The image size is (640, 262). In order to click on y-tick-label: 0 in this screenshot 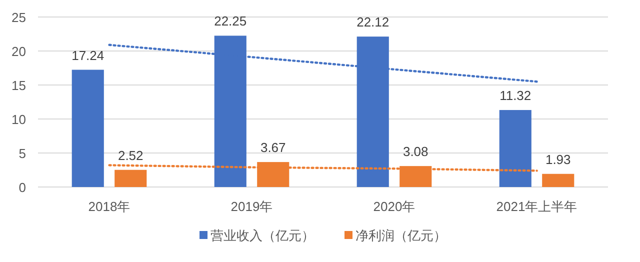, I will do `click(22, 187)`.